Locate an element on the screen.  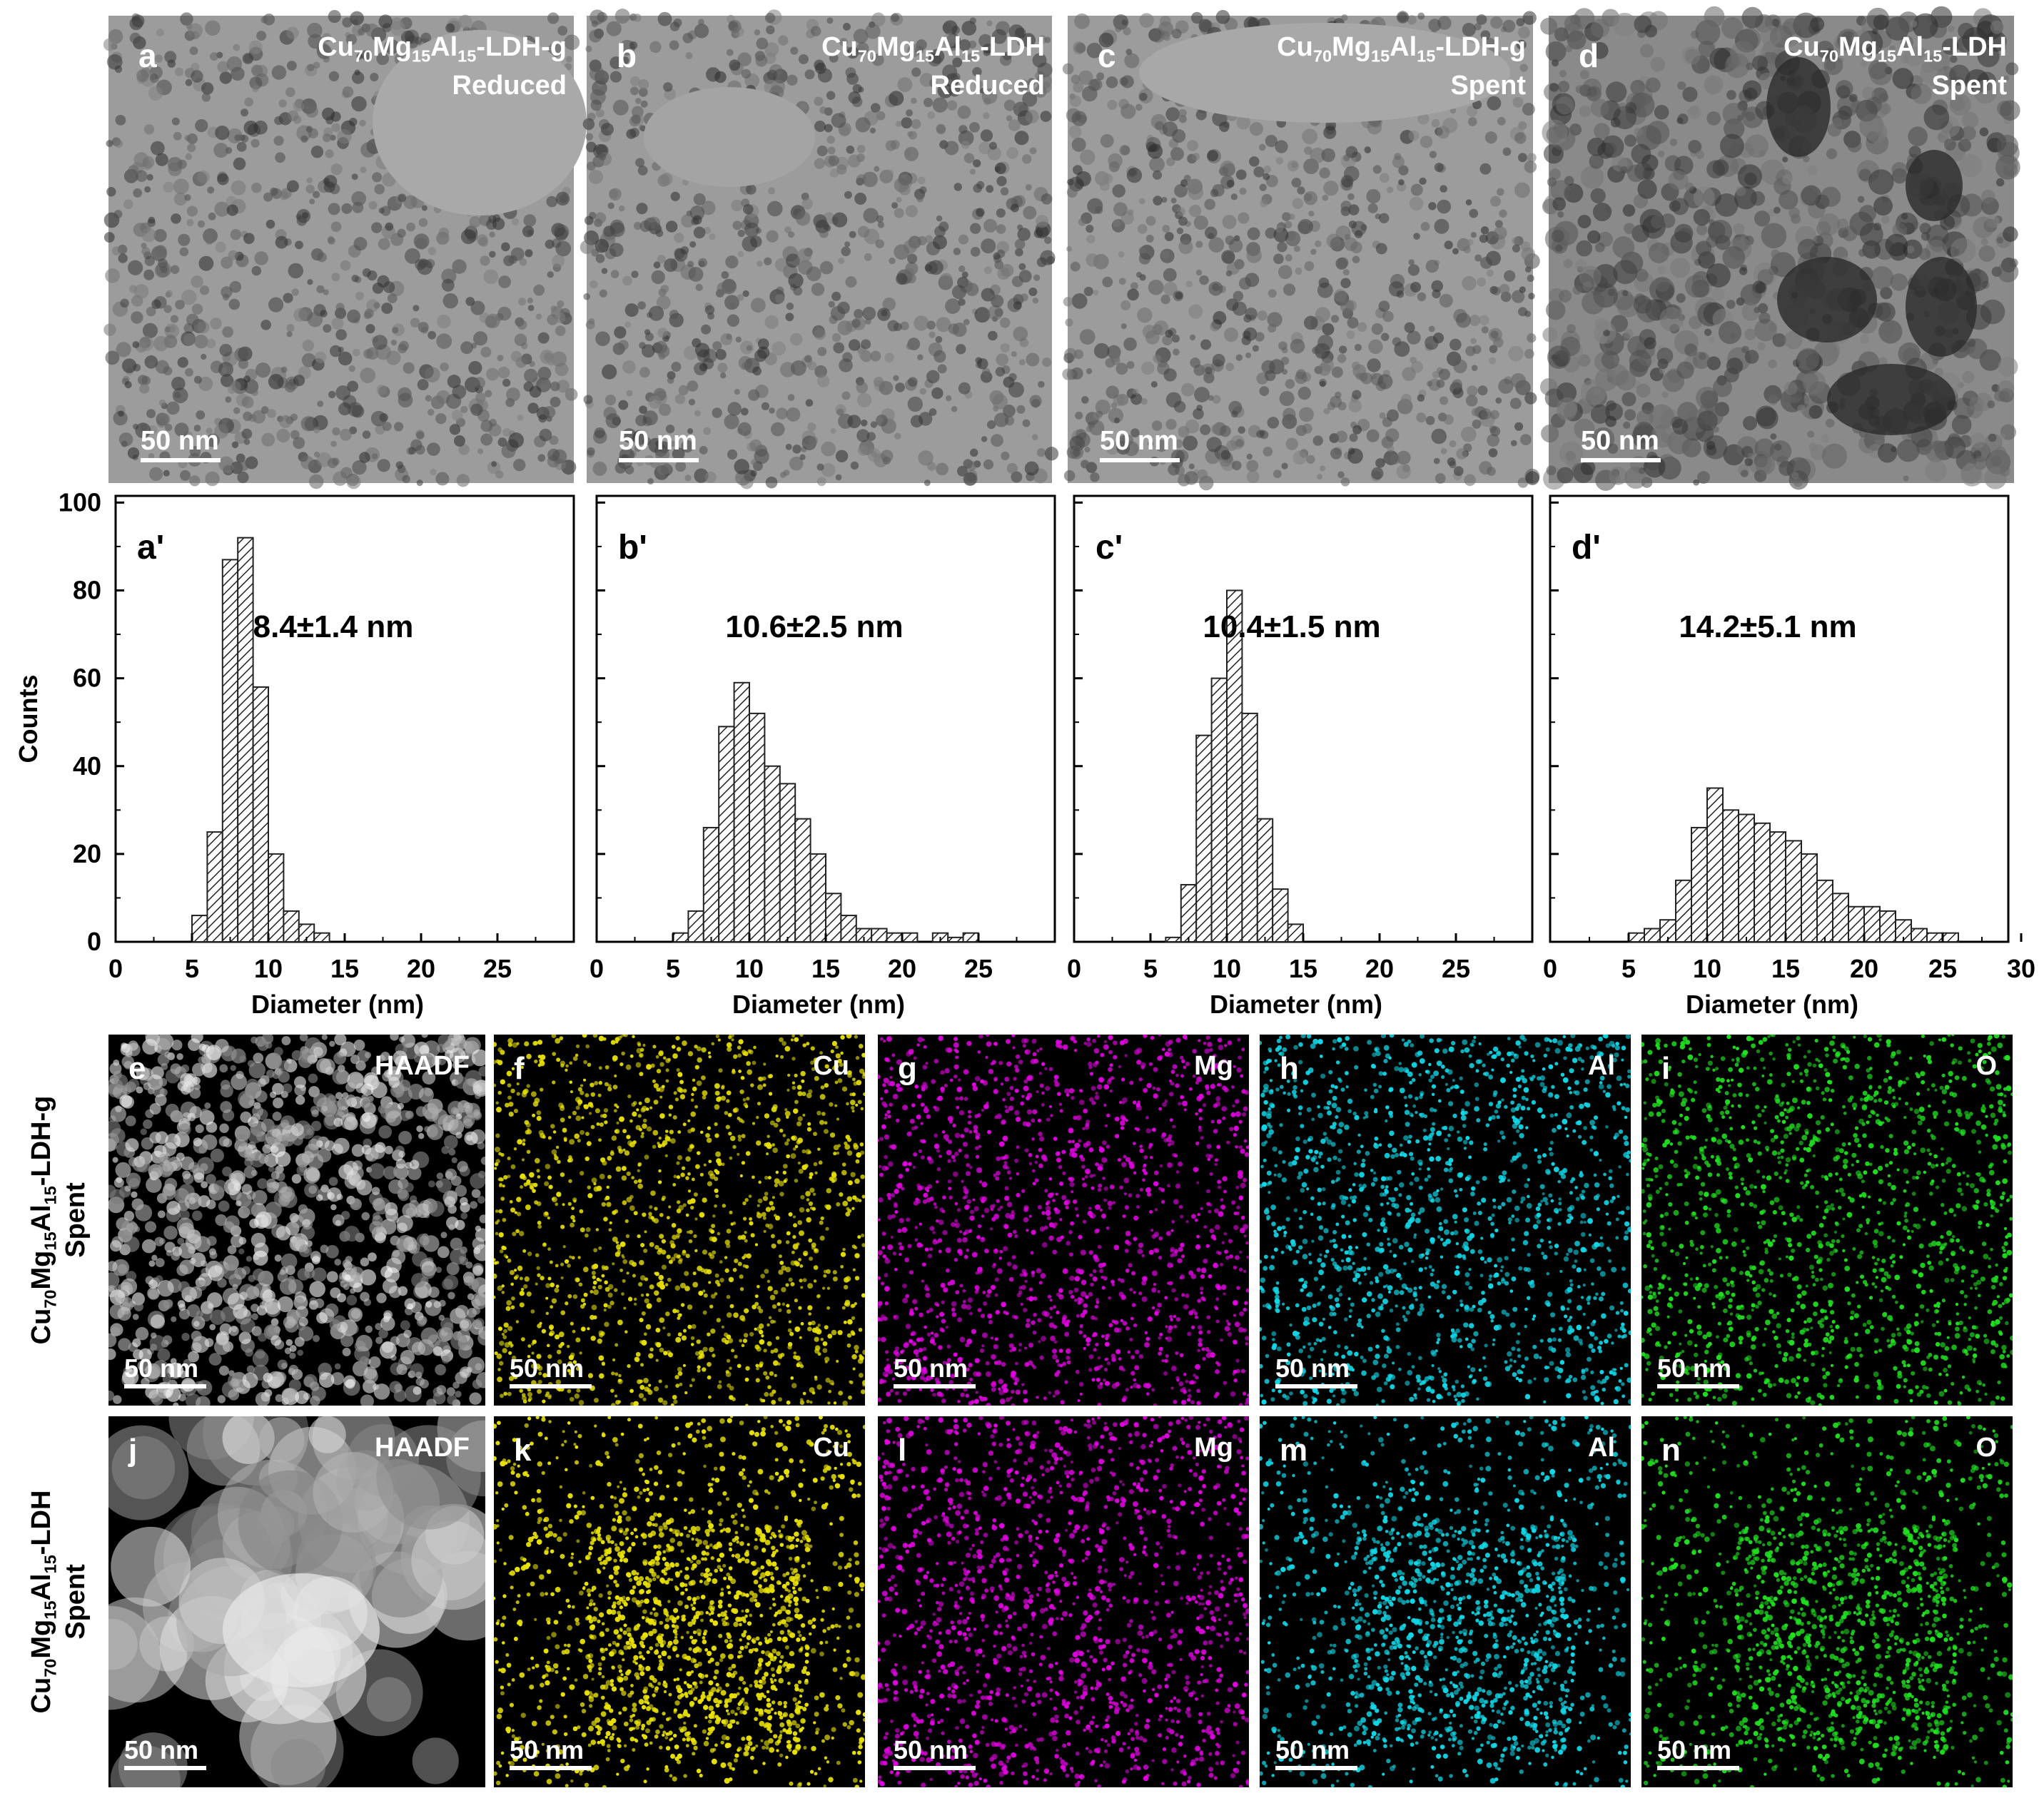
row-label-sample: Cu70Mg15Al15-LDH-g is located at coordinates (42, 1220).